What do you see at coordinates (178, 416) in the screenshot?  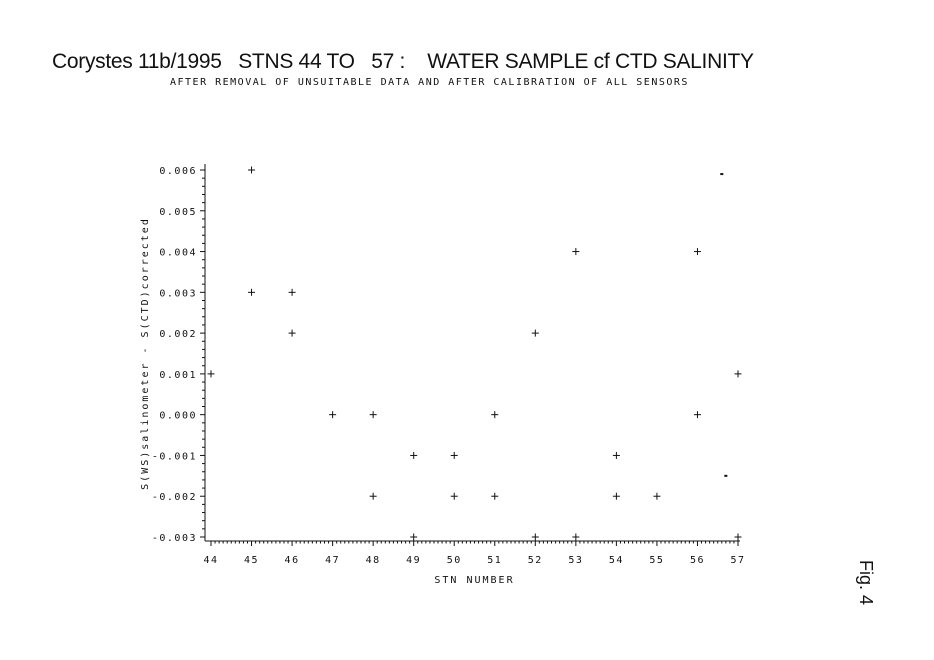 I see `y-tick-label: 0.000` at bounding box center [178, 416].